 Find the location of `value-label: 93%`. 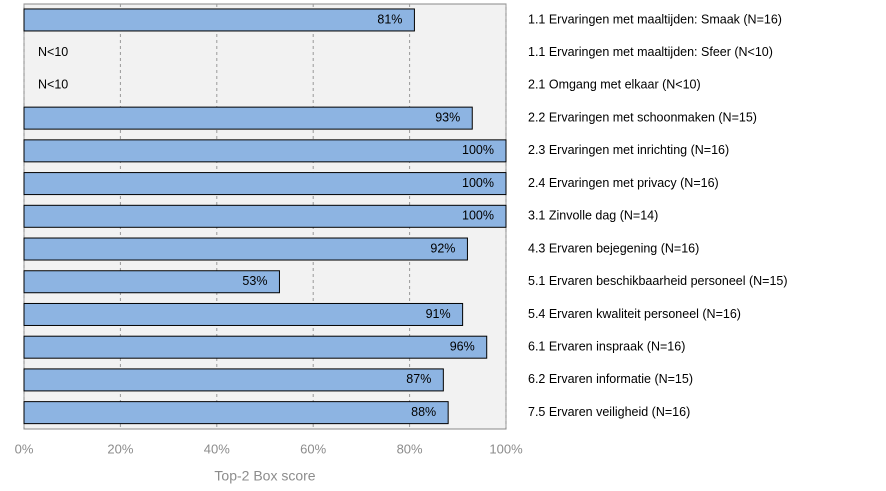

value-label: 93% is located at coordinates (447, 117).